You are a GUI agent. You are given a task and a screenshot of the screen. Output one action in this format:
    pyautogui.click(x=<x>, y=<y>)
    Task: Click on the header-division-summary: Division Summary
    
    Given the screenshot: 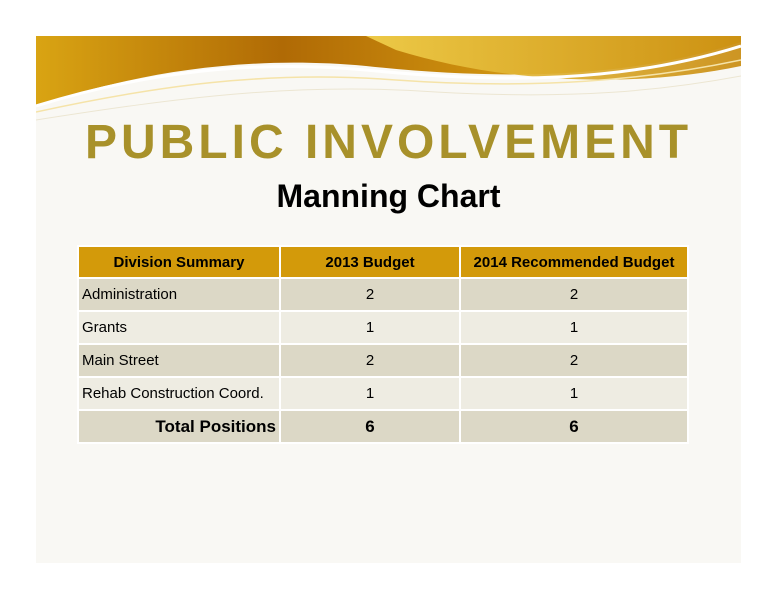 What is the action you would take?
    pyautogui.click(x=179, y=262)
    